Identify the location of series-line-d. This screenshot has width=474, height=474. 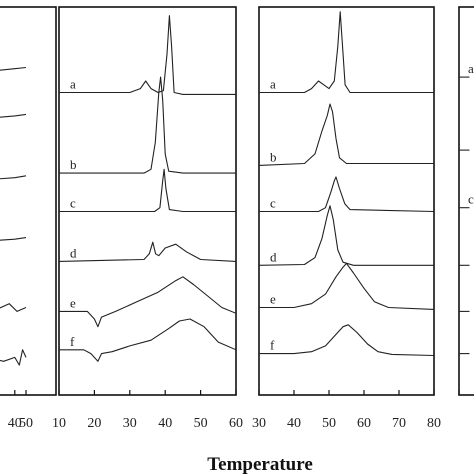
(147, 251).